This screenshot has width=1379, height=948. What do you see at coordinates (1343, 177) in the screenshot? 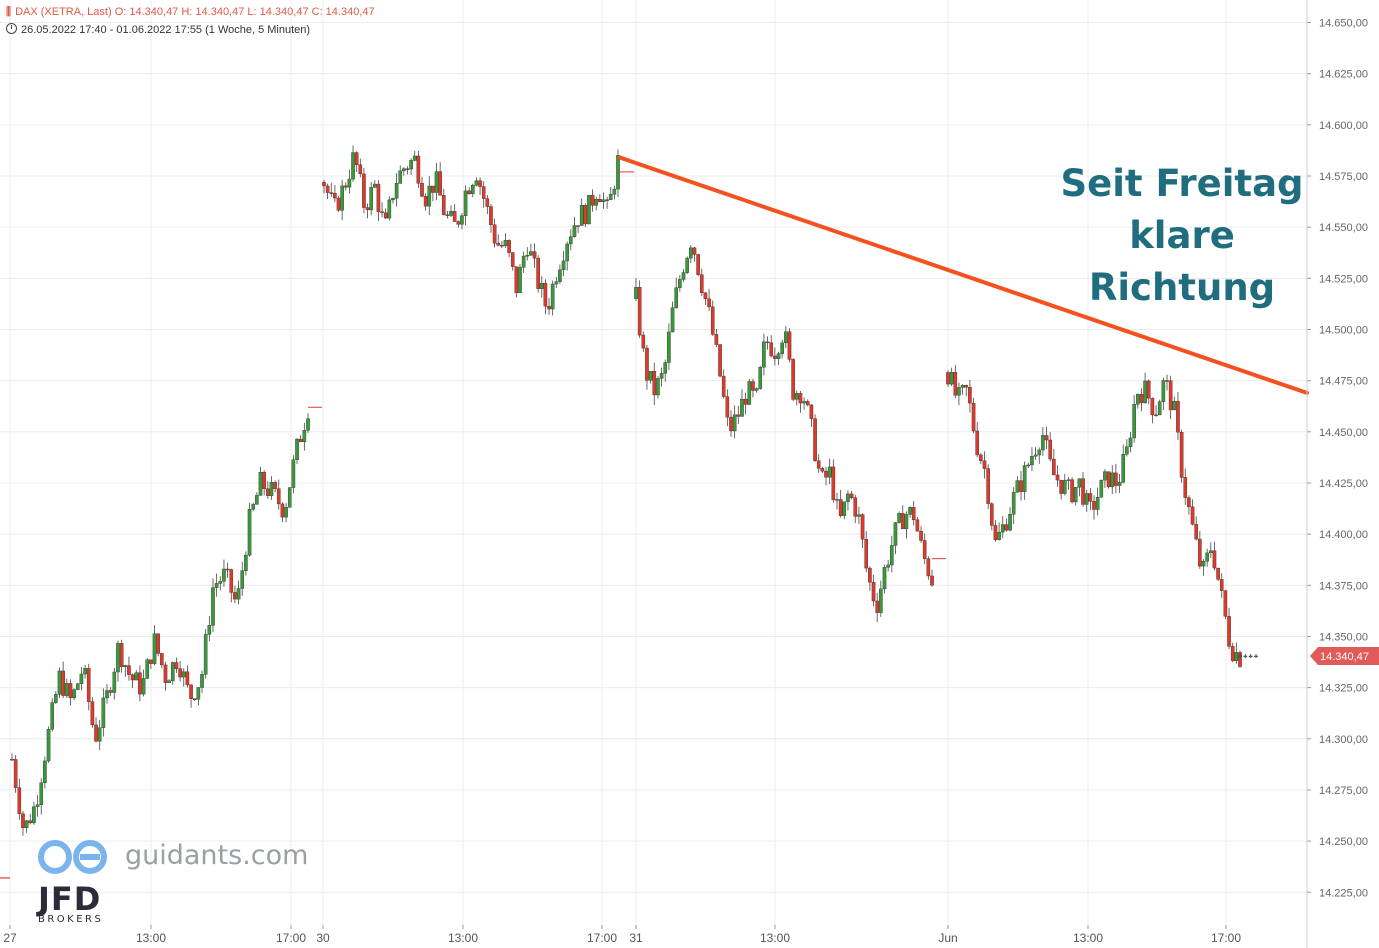
I see `y-tick-label: 14.575,00` at bounding box center [1343, 177].